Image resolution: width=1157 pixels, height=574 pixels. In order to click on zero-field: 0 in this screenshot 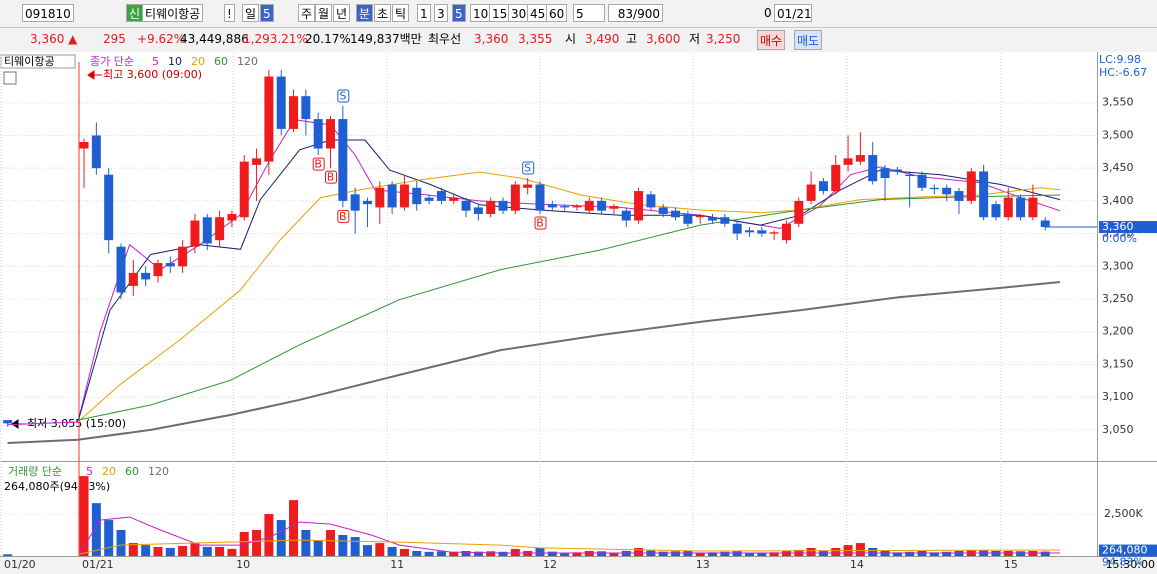, I will do `click(768, 13)`.